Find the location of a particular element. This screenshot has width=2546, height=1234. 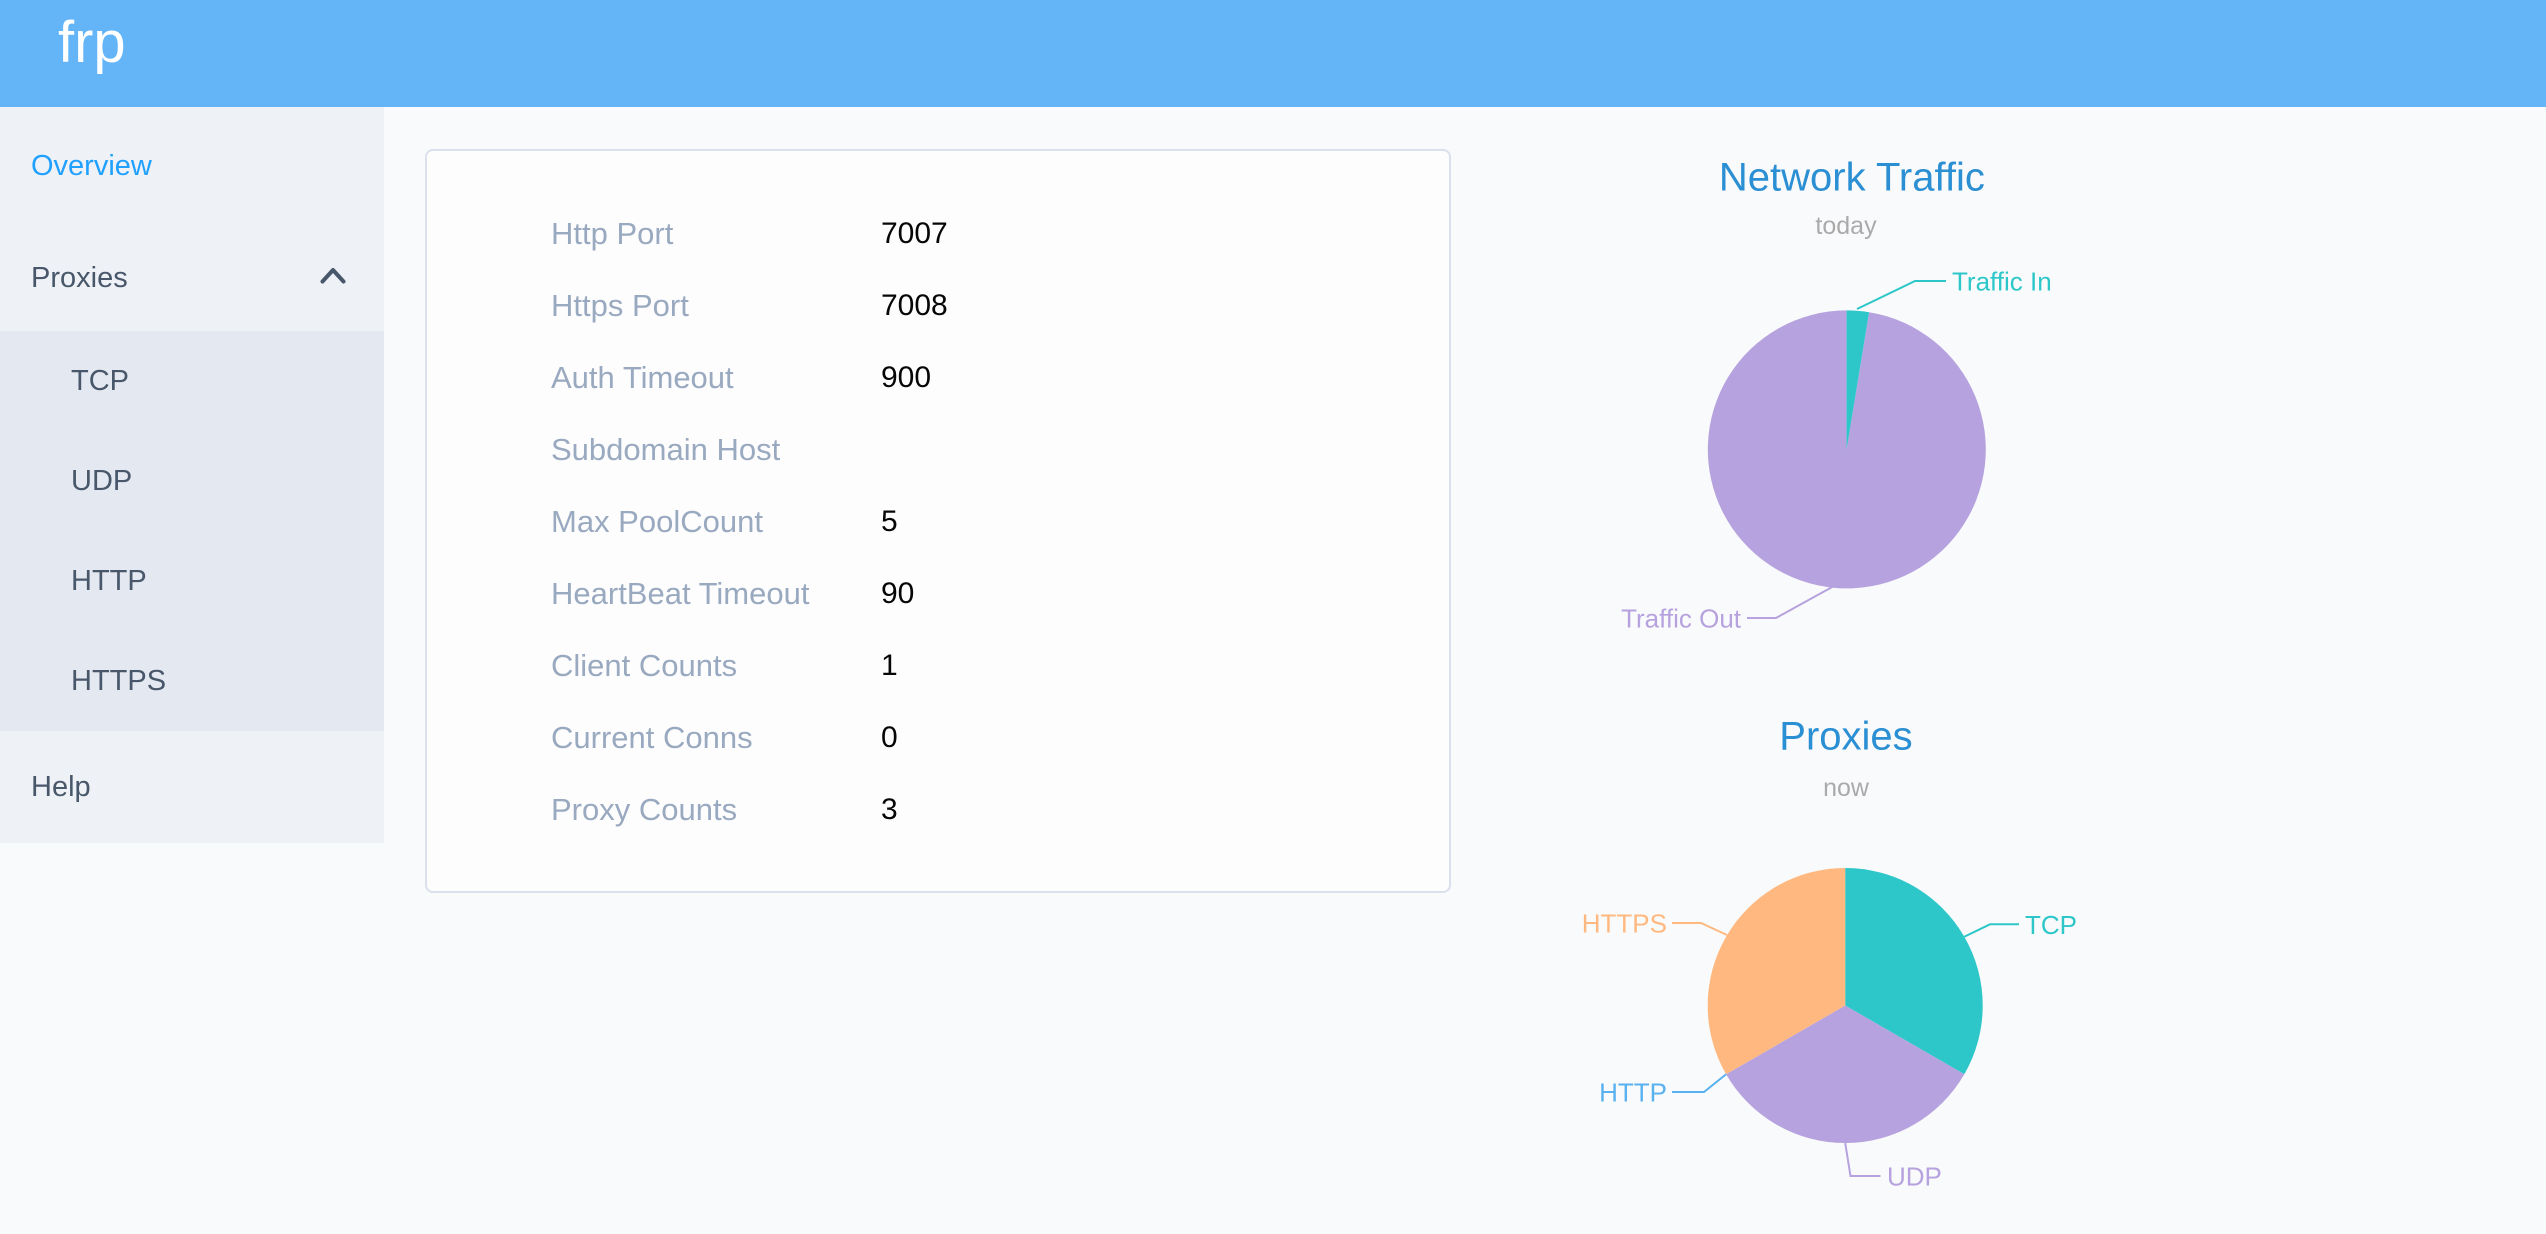

svg-text: now is located at coordinates (1846, 788).